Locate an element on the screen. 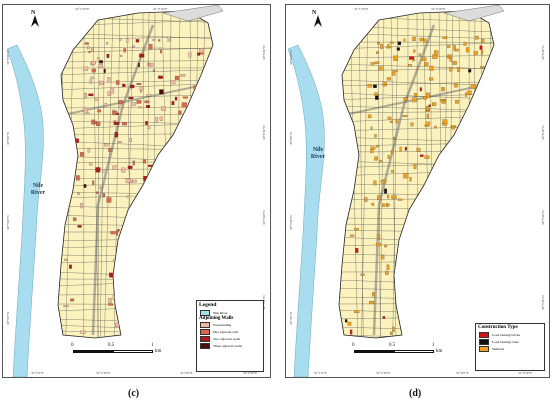  legend-item: One adjacent wall is located at coordinates (230, 331).